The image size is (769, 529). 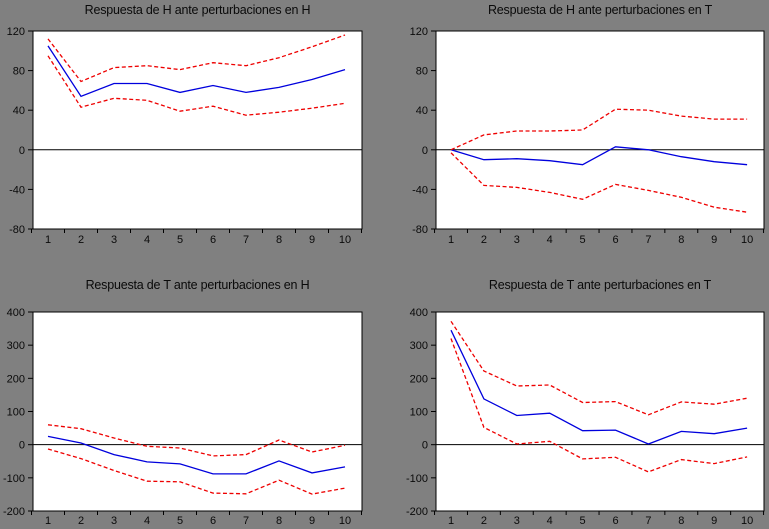 What do you see at coordinates (600, 285) in the screenshot?
I see `chart-title: Respuesta de T ante perturbaciones en T` at bounding box center [600, 285].